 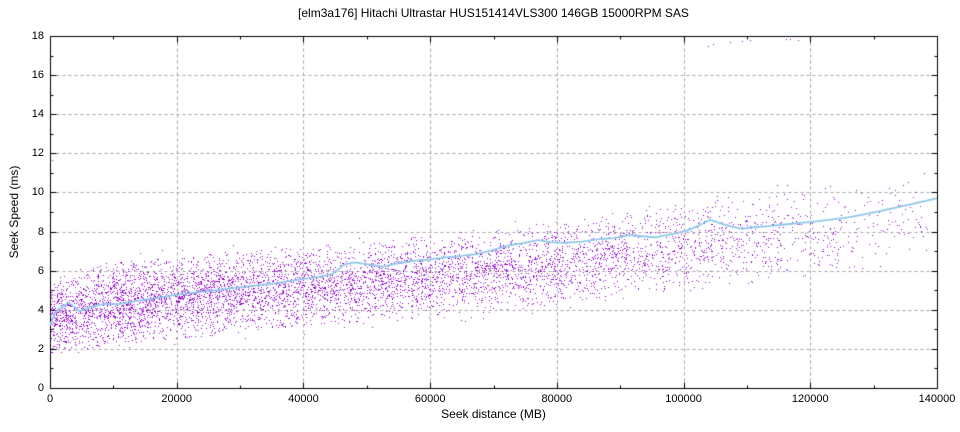 I want to click on x-tick-label: 60000, so click(x=430, y=399).